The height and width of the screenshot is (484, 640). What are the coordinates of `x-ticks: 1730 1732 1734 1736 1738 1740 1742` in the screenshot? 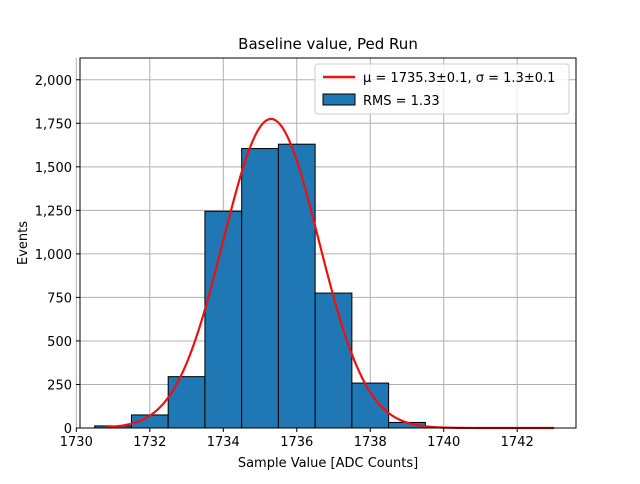 It's located at (297, 439).